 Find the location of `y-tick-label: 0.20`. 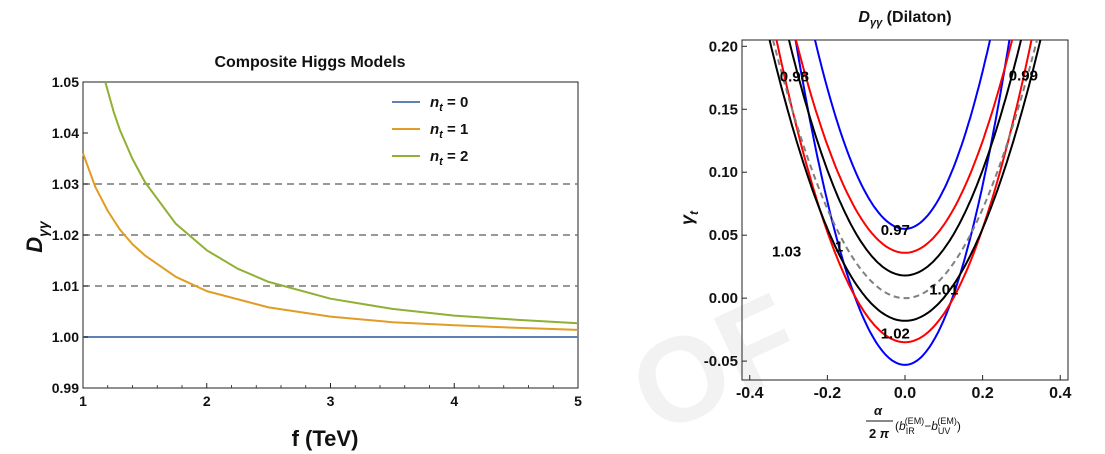

y-tick-label: 0.20 is located at coordinates (723, 46).